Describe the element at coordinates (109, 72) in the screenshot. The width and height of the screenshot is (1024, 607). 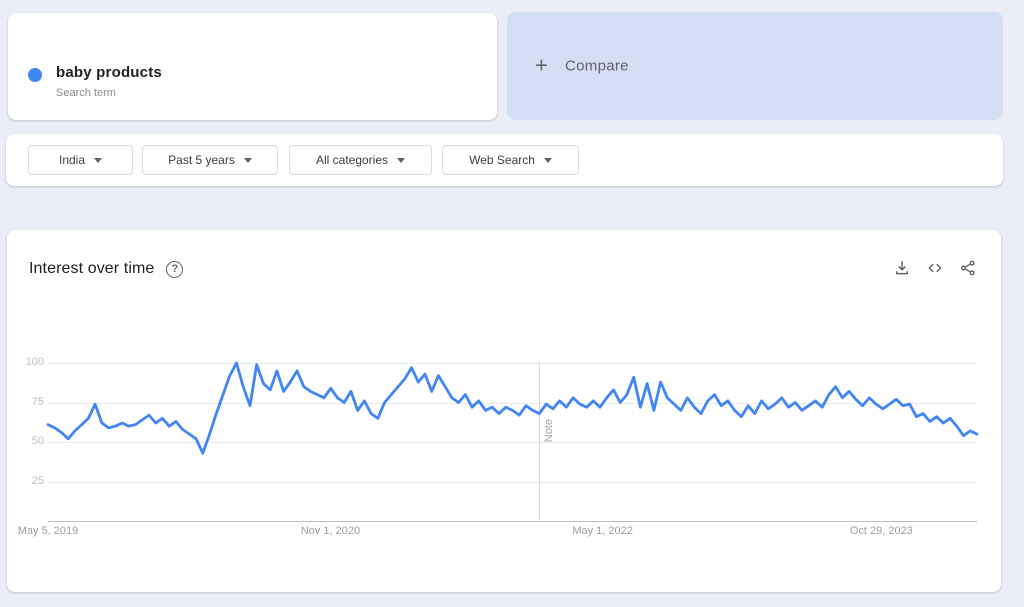
I see `search-term-text: baby products` at that location.